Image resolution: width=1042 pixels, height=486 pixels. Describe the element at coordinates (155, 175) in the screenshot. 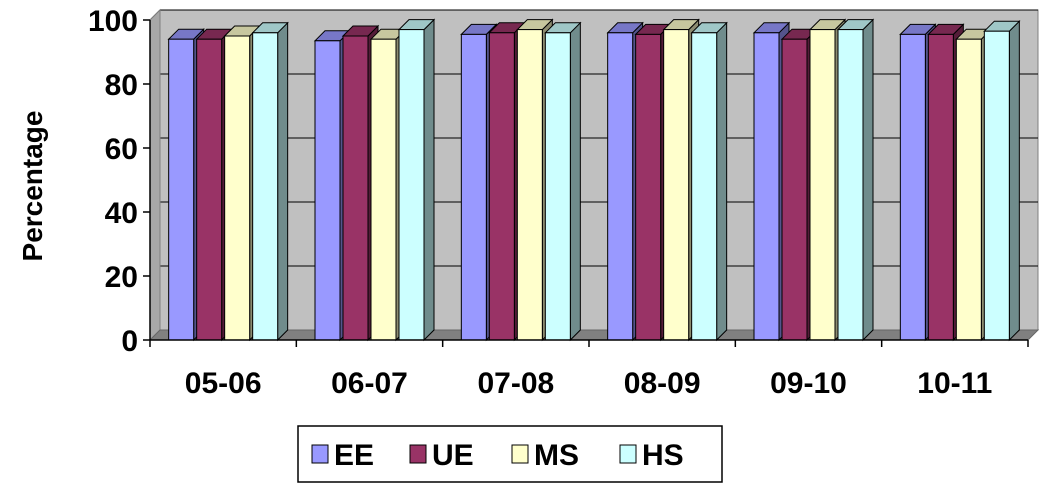

I see `plot-side-wall` at that location.